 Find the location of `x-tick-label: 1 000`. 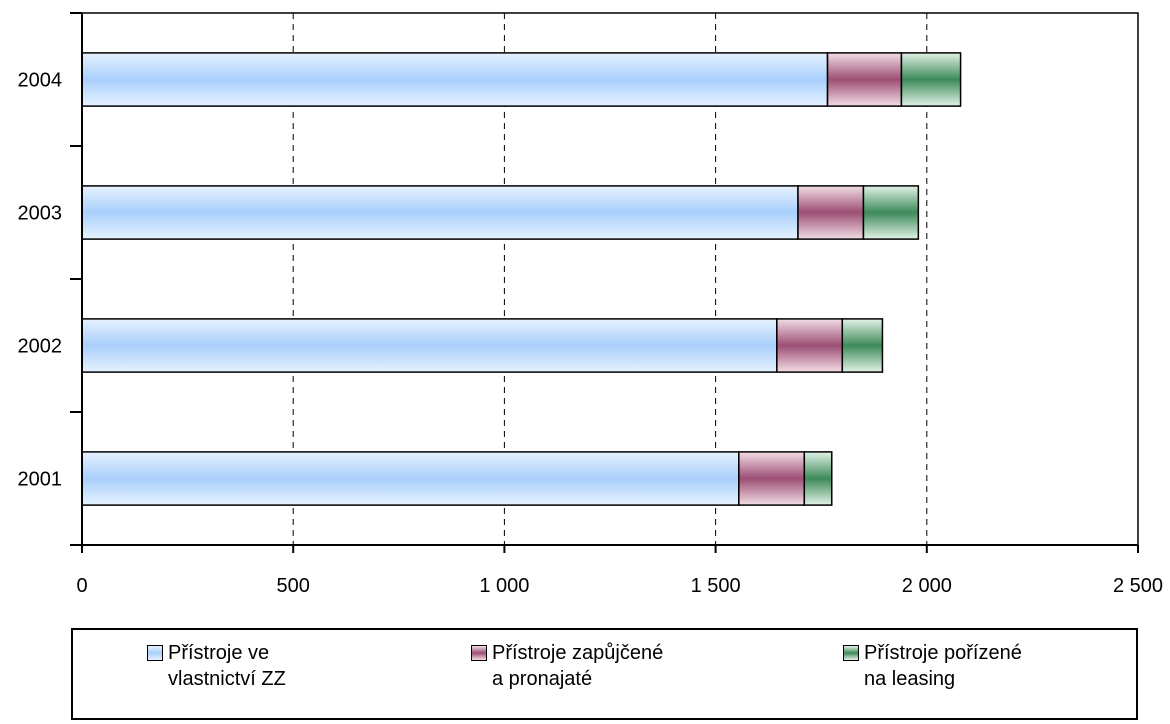

x-tick-label: 1 000 is located at coordinates (504, 586).